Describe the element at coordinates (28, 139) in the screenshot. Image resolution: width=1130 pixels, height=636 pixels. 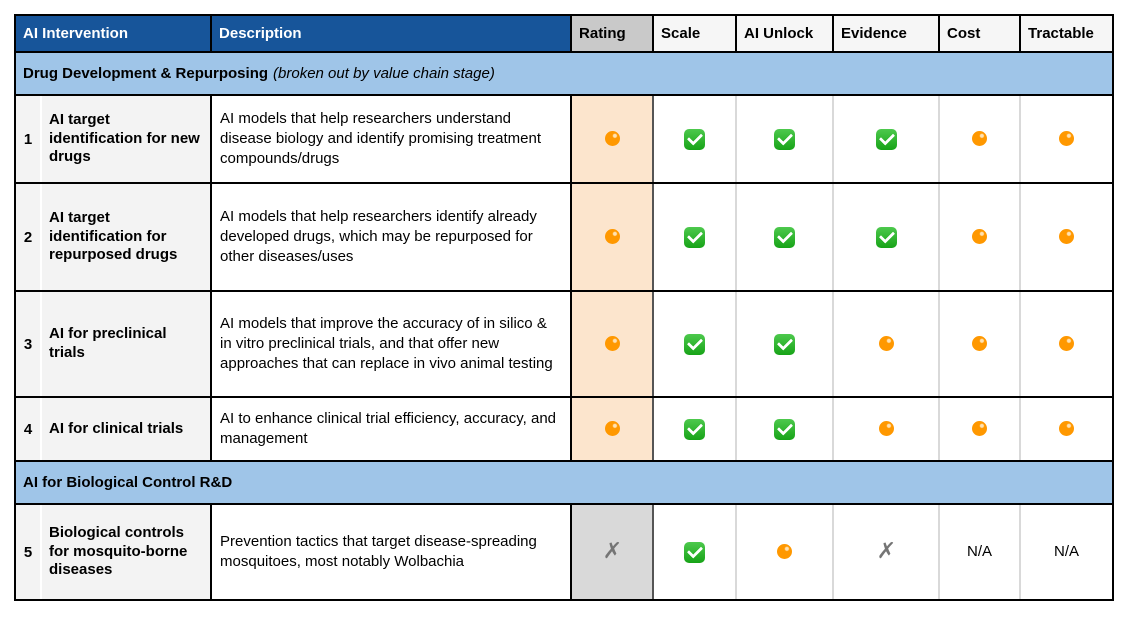
I see `row-number: 1` at that location.